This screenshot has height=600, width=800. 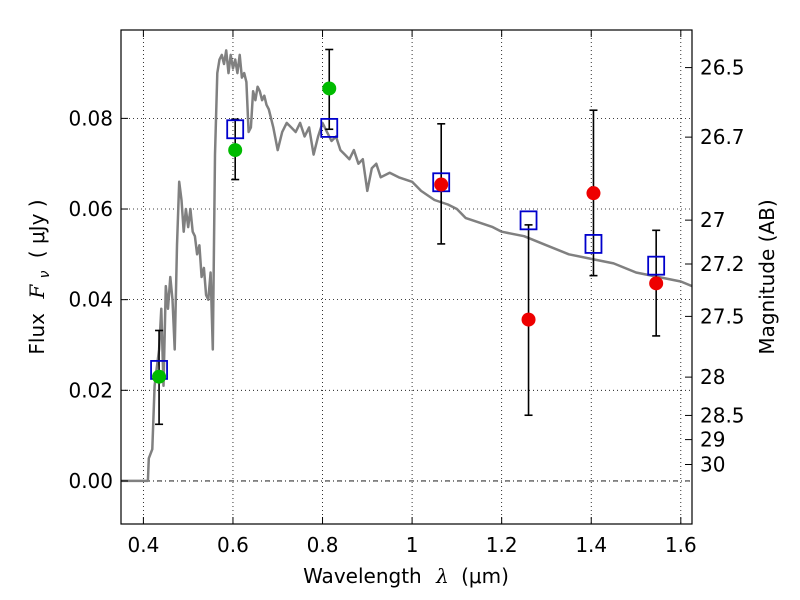 What do you see at coordinates (767, 276) in the screenshot?
I see `y2-axis-label: Magnitude (AB)` at bounding box center [767, 276].